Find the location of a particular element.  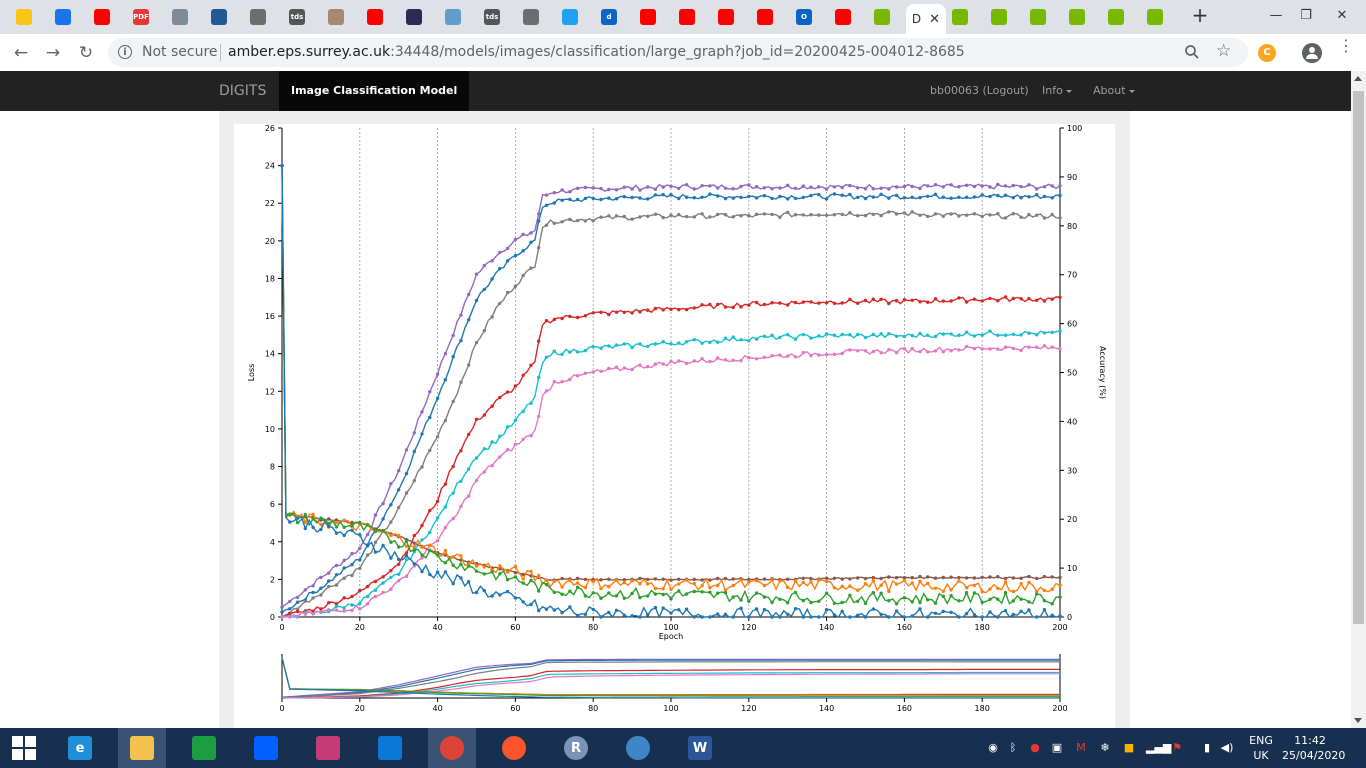

digits-brand-link: DIGITS is located at coordinates (243, 91).